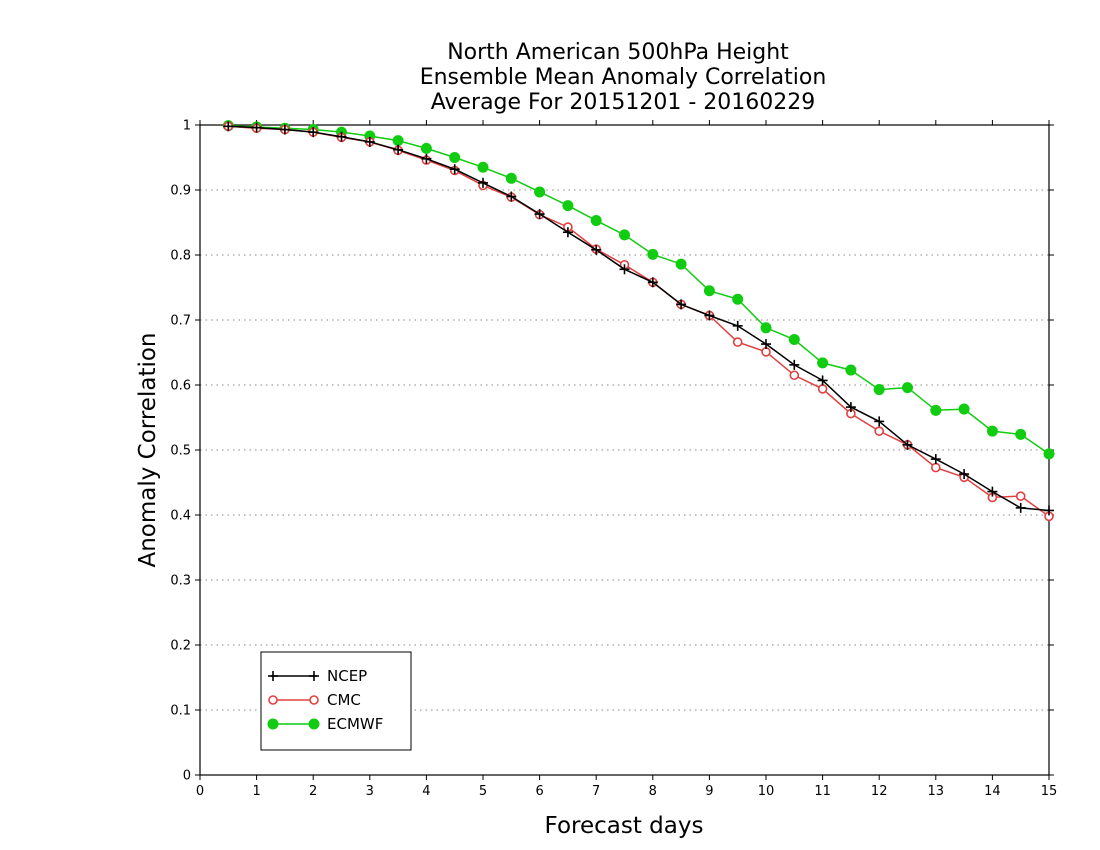 This screenshot has width=1100, height=850. Describe the element at coordinates (187, 126) in the screenshot. I see `y-tick-label: 1` at that location.